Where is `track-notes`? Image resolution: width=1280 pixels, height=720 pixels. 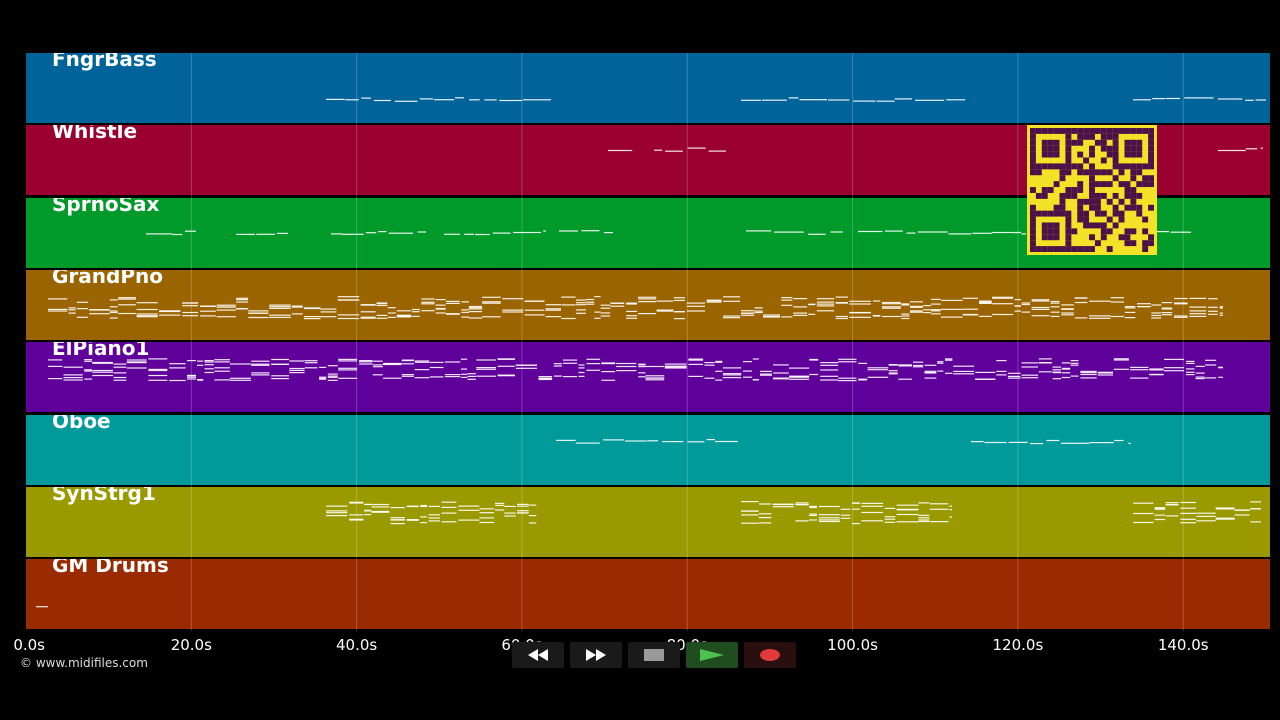 track-notes is located at coordinates (635, 370).